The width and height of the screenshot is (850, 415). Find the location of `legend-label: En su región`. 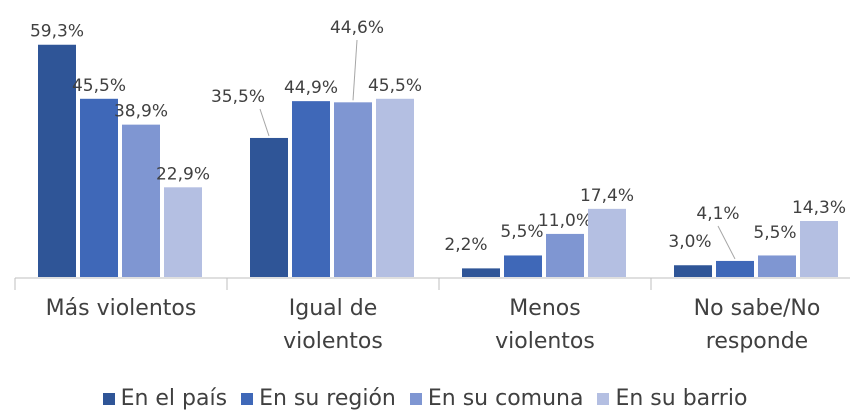

legend-label: En su región is located at coordinates (327, 398).